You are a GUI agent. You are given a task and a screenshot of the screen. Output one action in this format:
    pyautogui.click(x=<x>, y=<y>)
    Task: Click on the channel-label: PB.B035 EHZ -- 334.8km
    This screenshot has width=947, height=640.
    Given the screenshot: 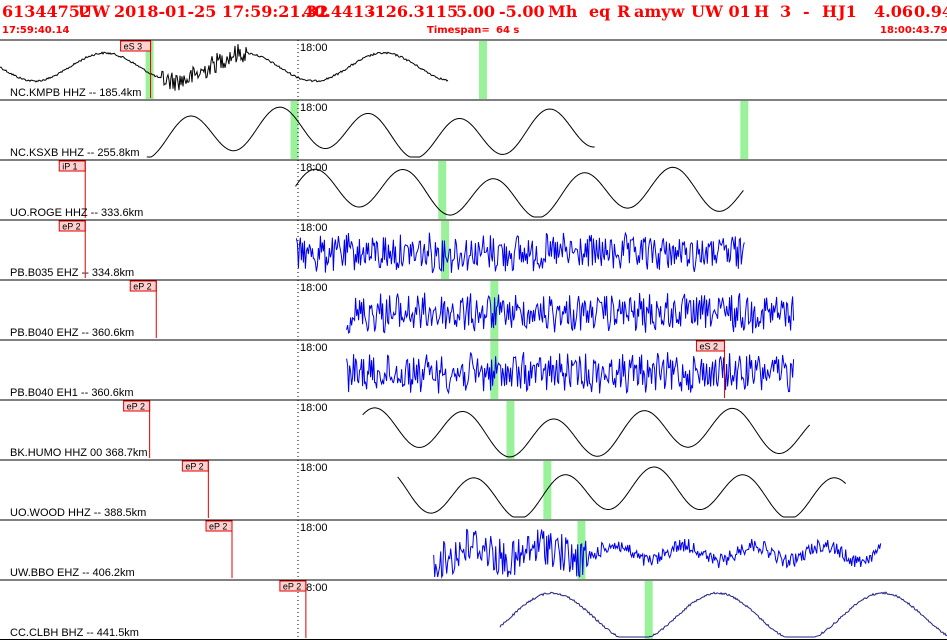 What is the action you would take?
    pyautogui.click(x=72, y=273)
    